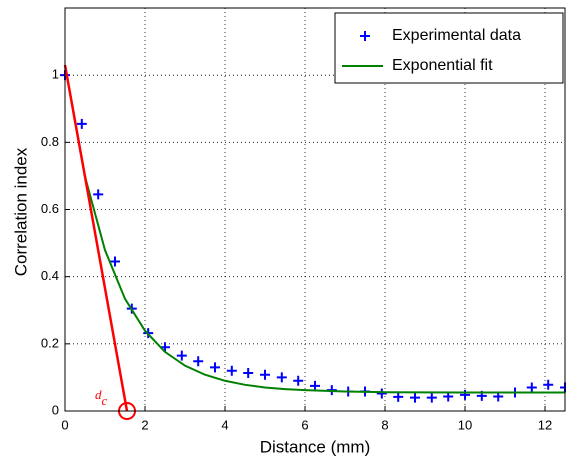 The image size is (566, 459). What do you see at coordinates (50, 208) in the screenshot?
I see `y-tick-label: 0.6` at bounding box center [50, 208].